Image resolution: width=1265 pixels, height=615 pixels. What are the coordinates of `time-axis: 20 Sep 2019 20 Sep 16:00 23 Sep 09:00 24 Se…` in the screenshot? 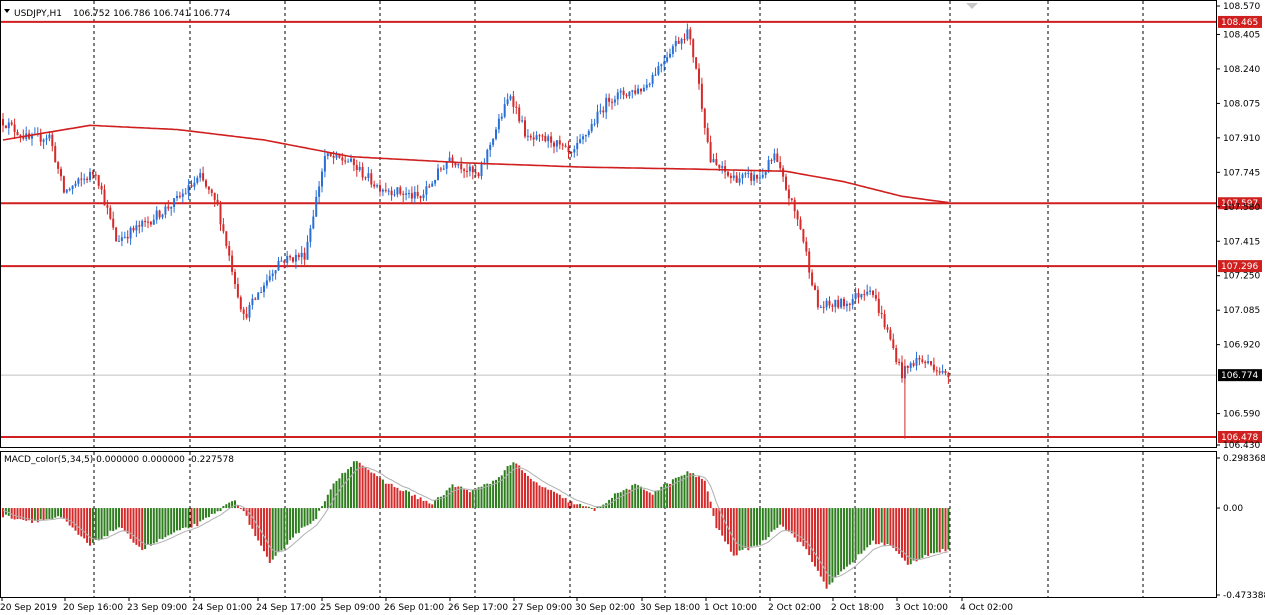 It's located at (506, 605).